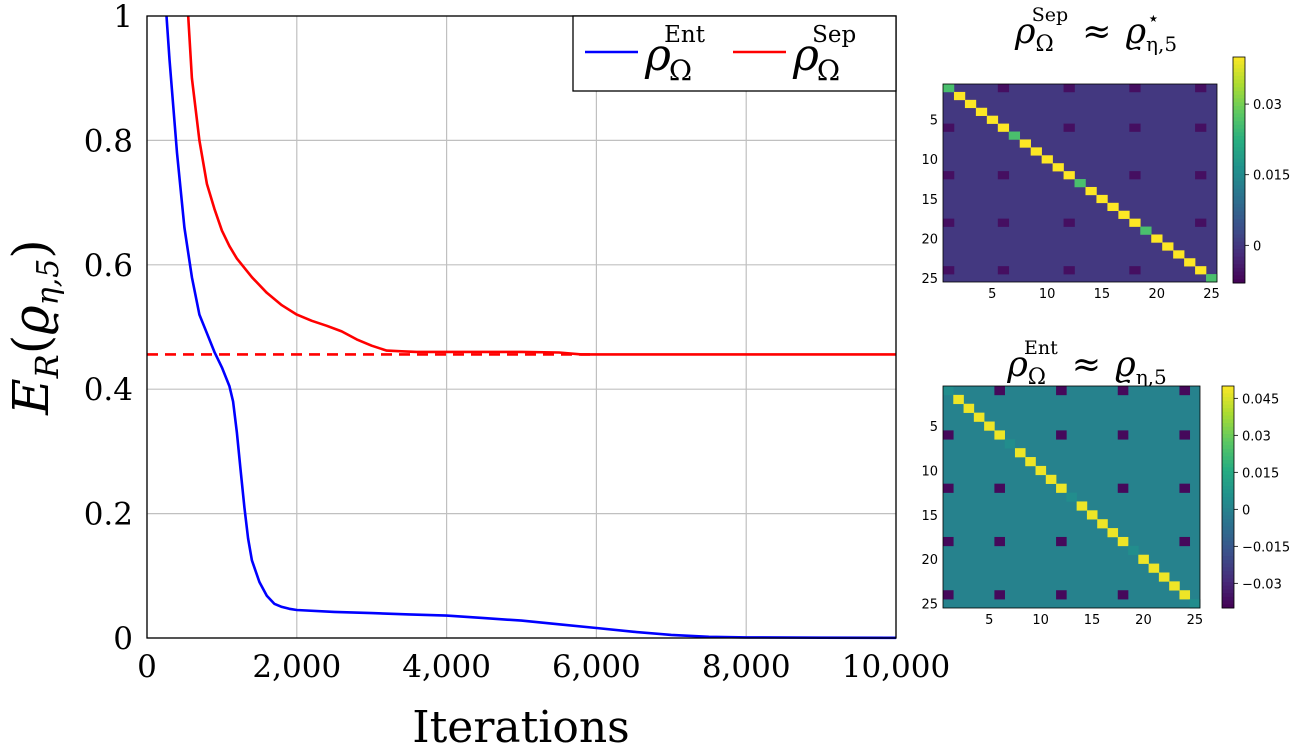 Image resolution: width=1300 pixels, height=749 pixels. I want to click on y-tick-label: 0.8, so click(108, 141).